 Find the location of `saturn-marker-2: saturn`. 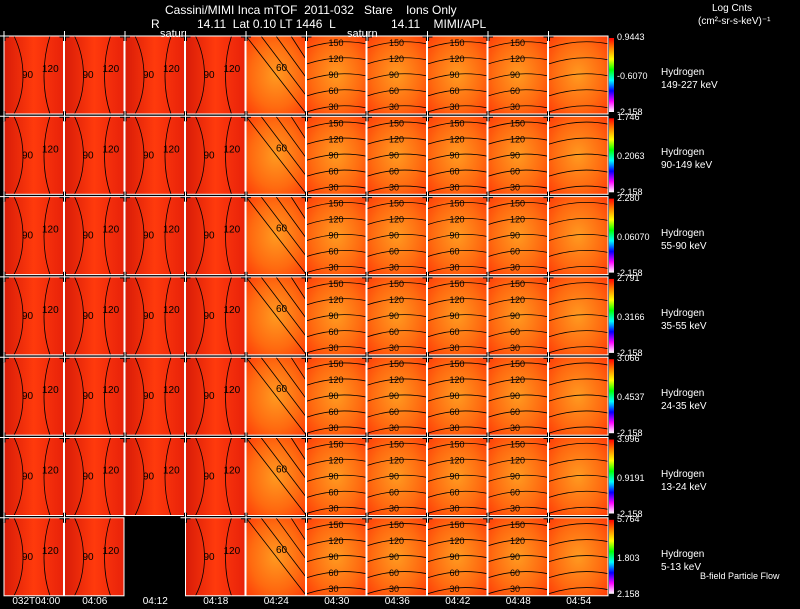

saturn-marker-2: saturn is located at coordinates (362, 34).